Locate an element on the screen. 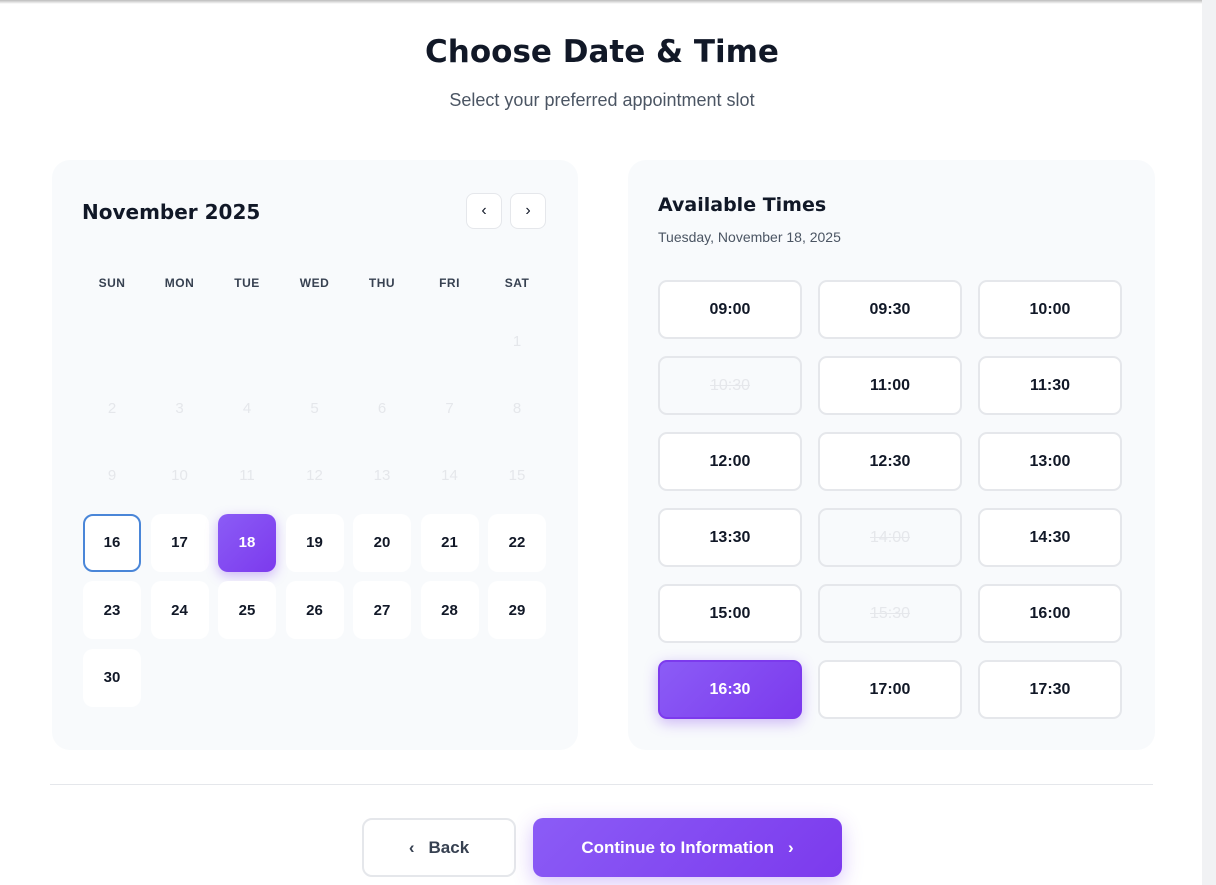 This screenshot has width=1216, height=885. time-slot: 15:30 is located at coordinates (890, 613).